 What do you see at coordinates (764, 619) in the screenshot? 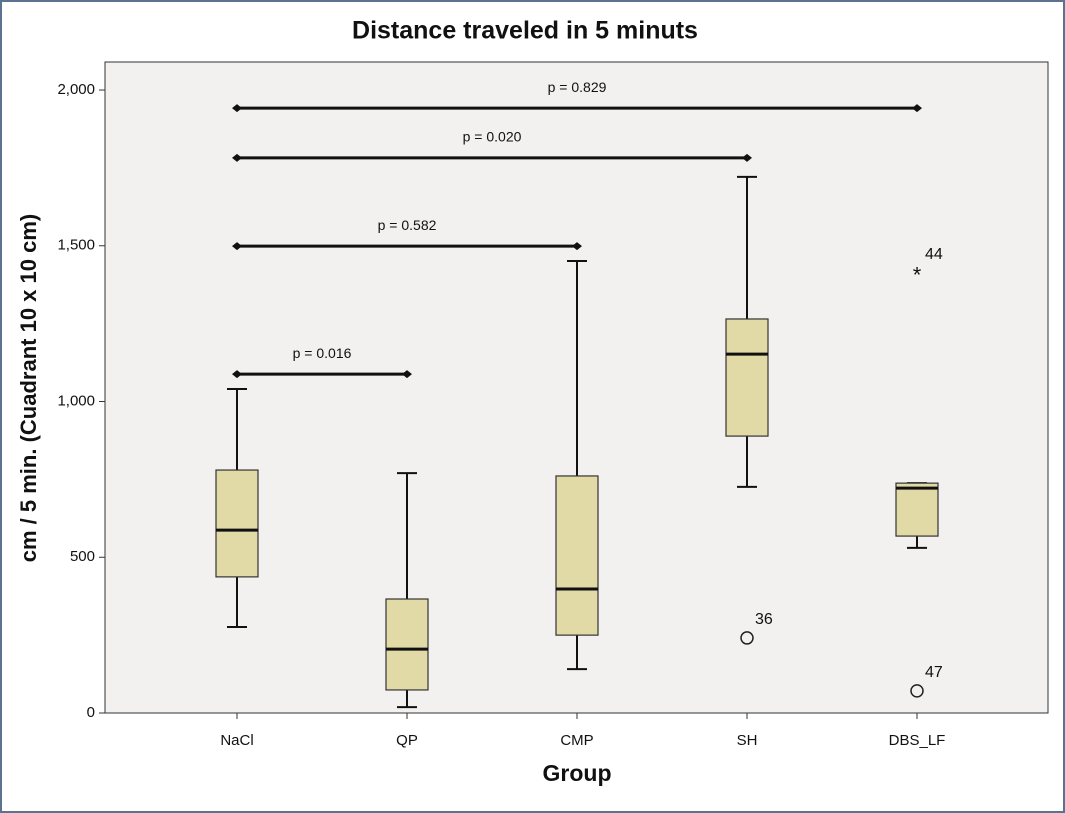
I see `outlier-label: 36` at bounding box center [764, 619].